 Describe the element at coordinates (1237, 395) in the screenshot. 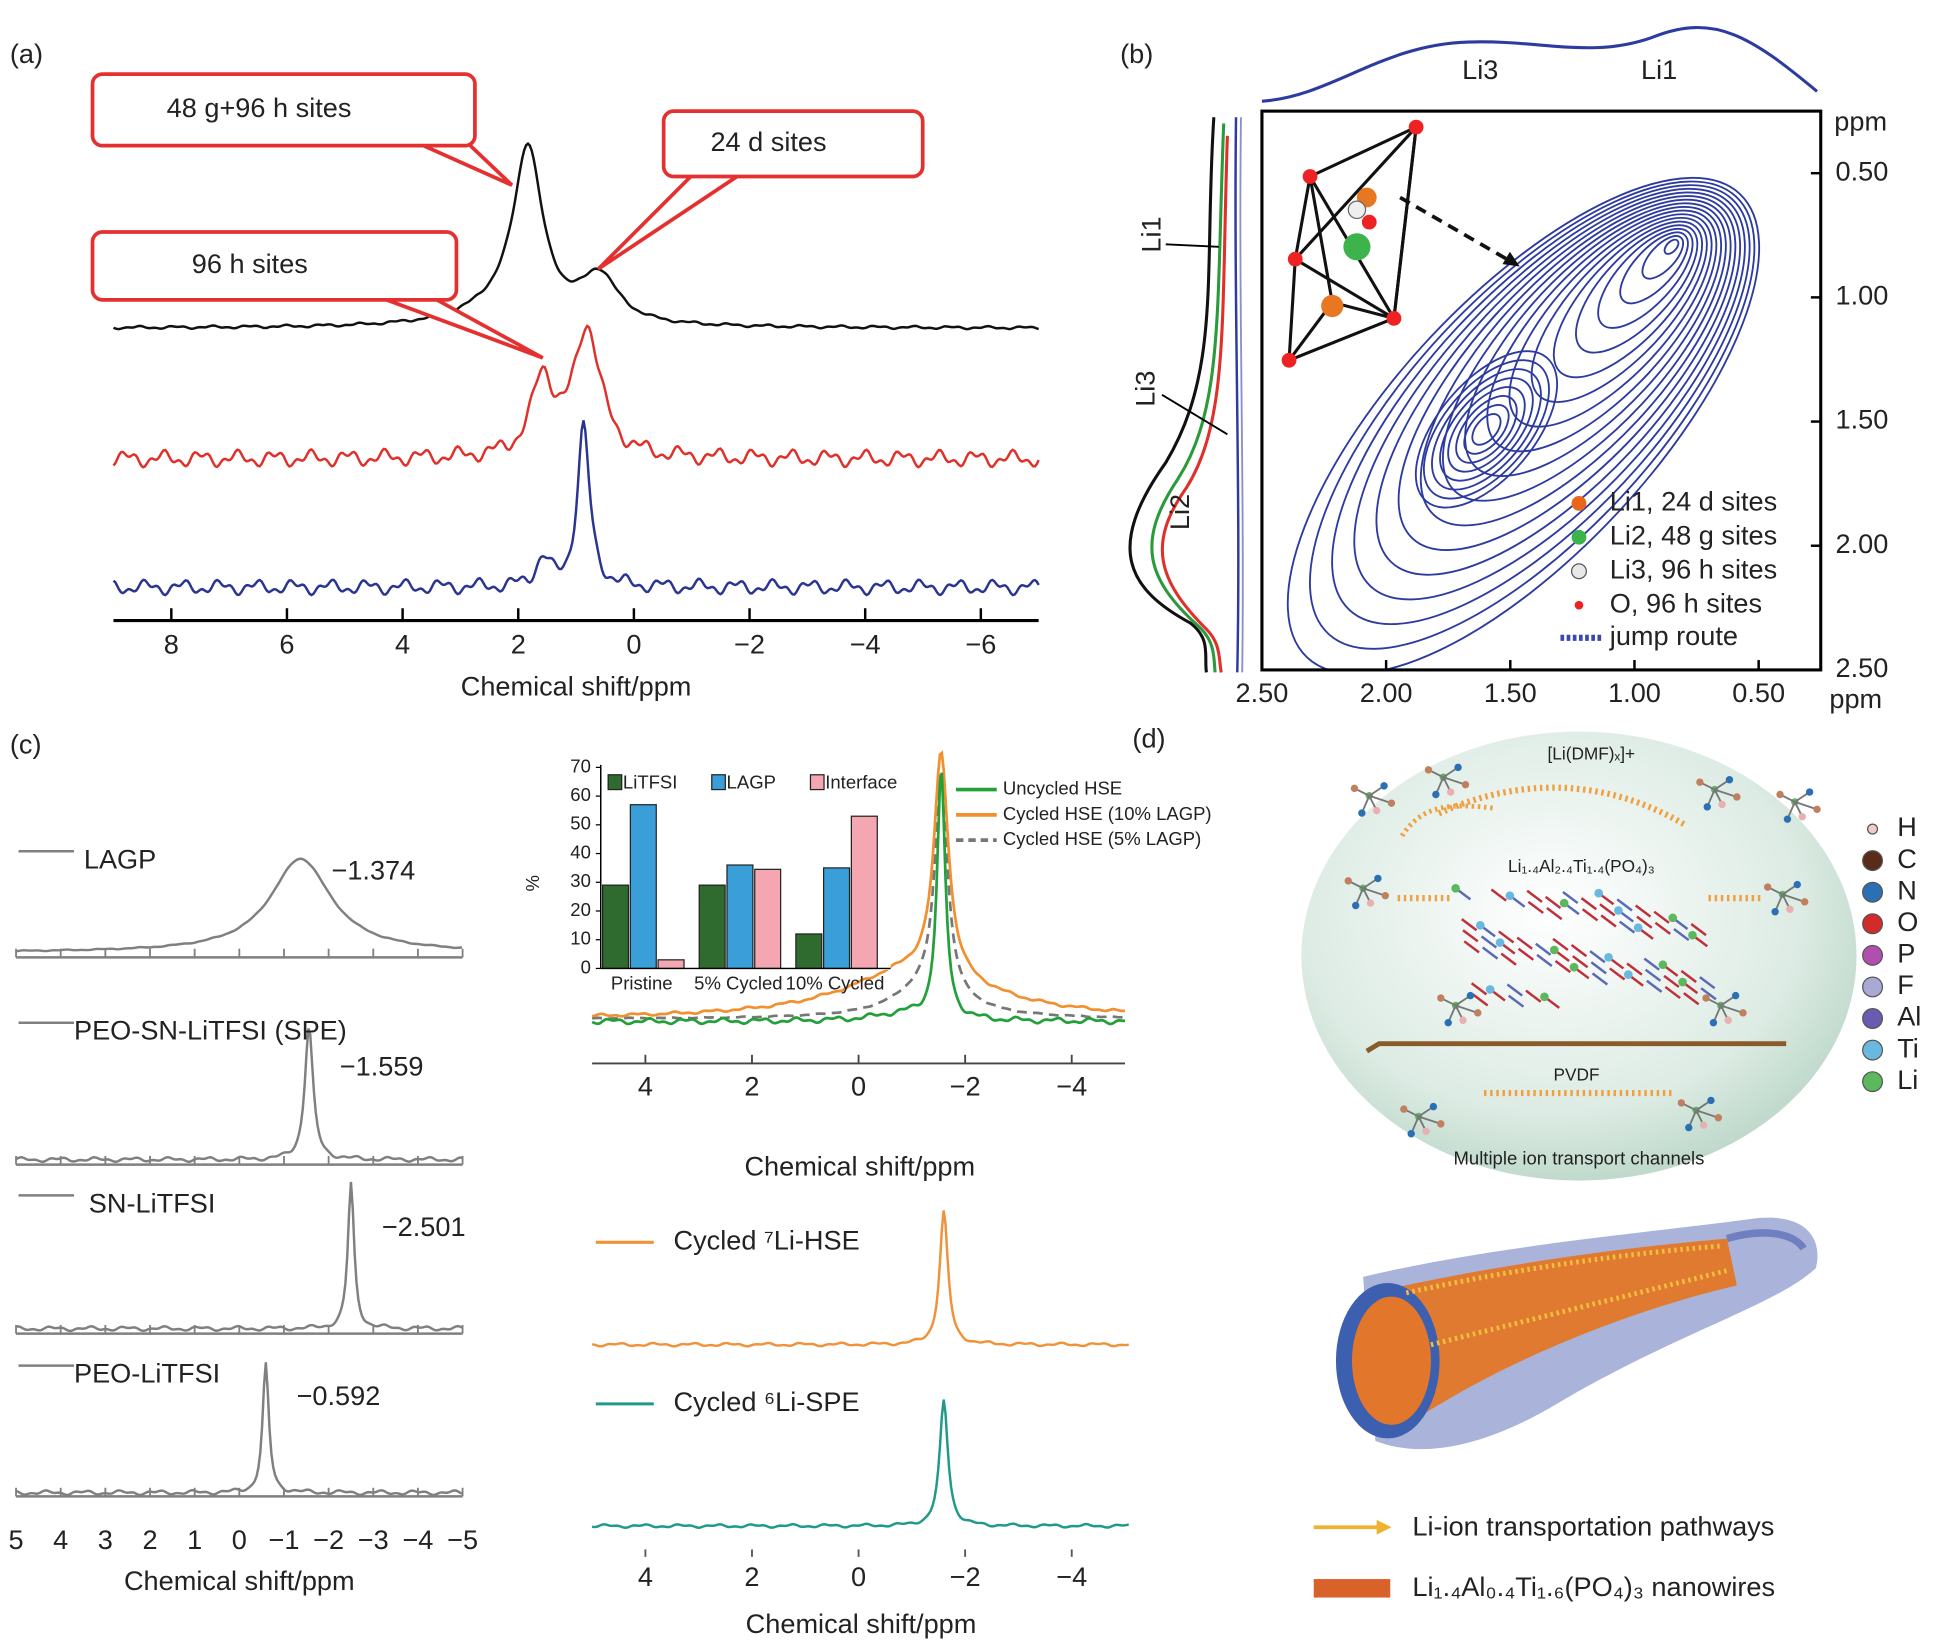

I see `side-projection` at that location.